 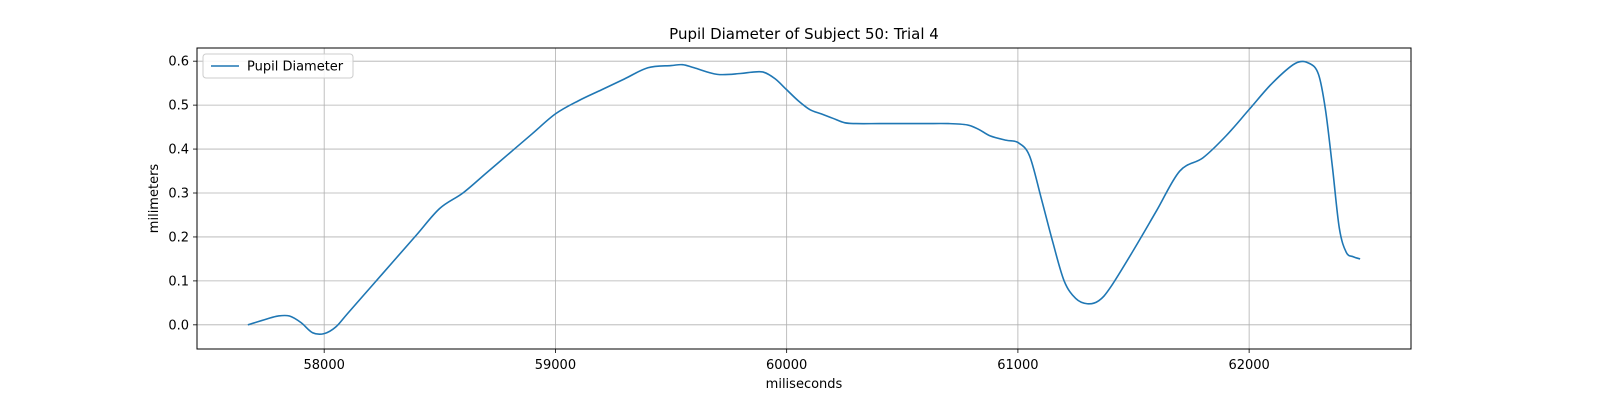 What do you see at coordinates (804, 34) in the screenshot?
I see `chart-title: Pupil Diameter of Subject 50: Trial 4` at bounding box center [804, 34].